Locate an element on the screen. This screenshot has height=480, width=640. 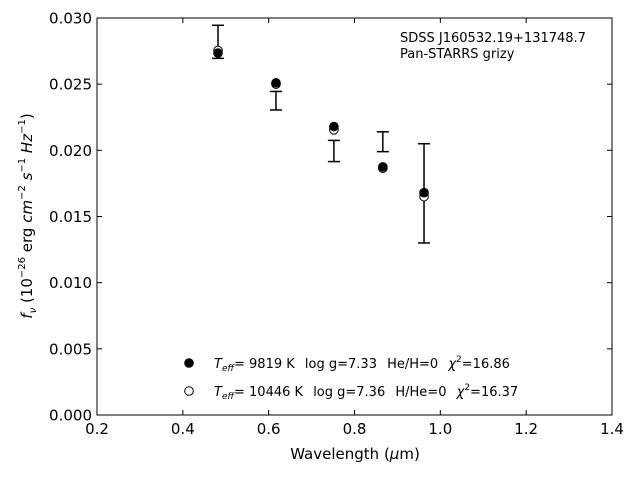
y-tick-label: 0.020 is located at coordinates (70, 151).